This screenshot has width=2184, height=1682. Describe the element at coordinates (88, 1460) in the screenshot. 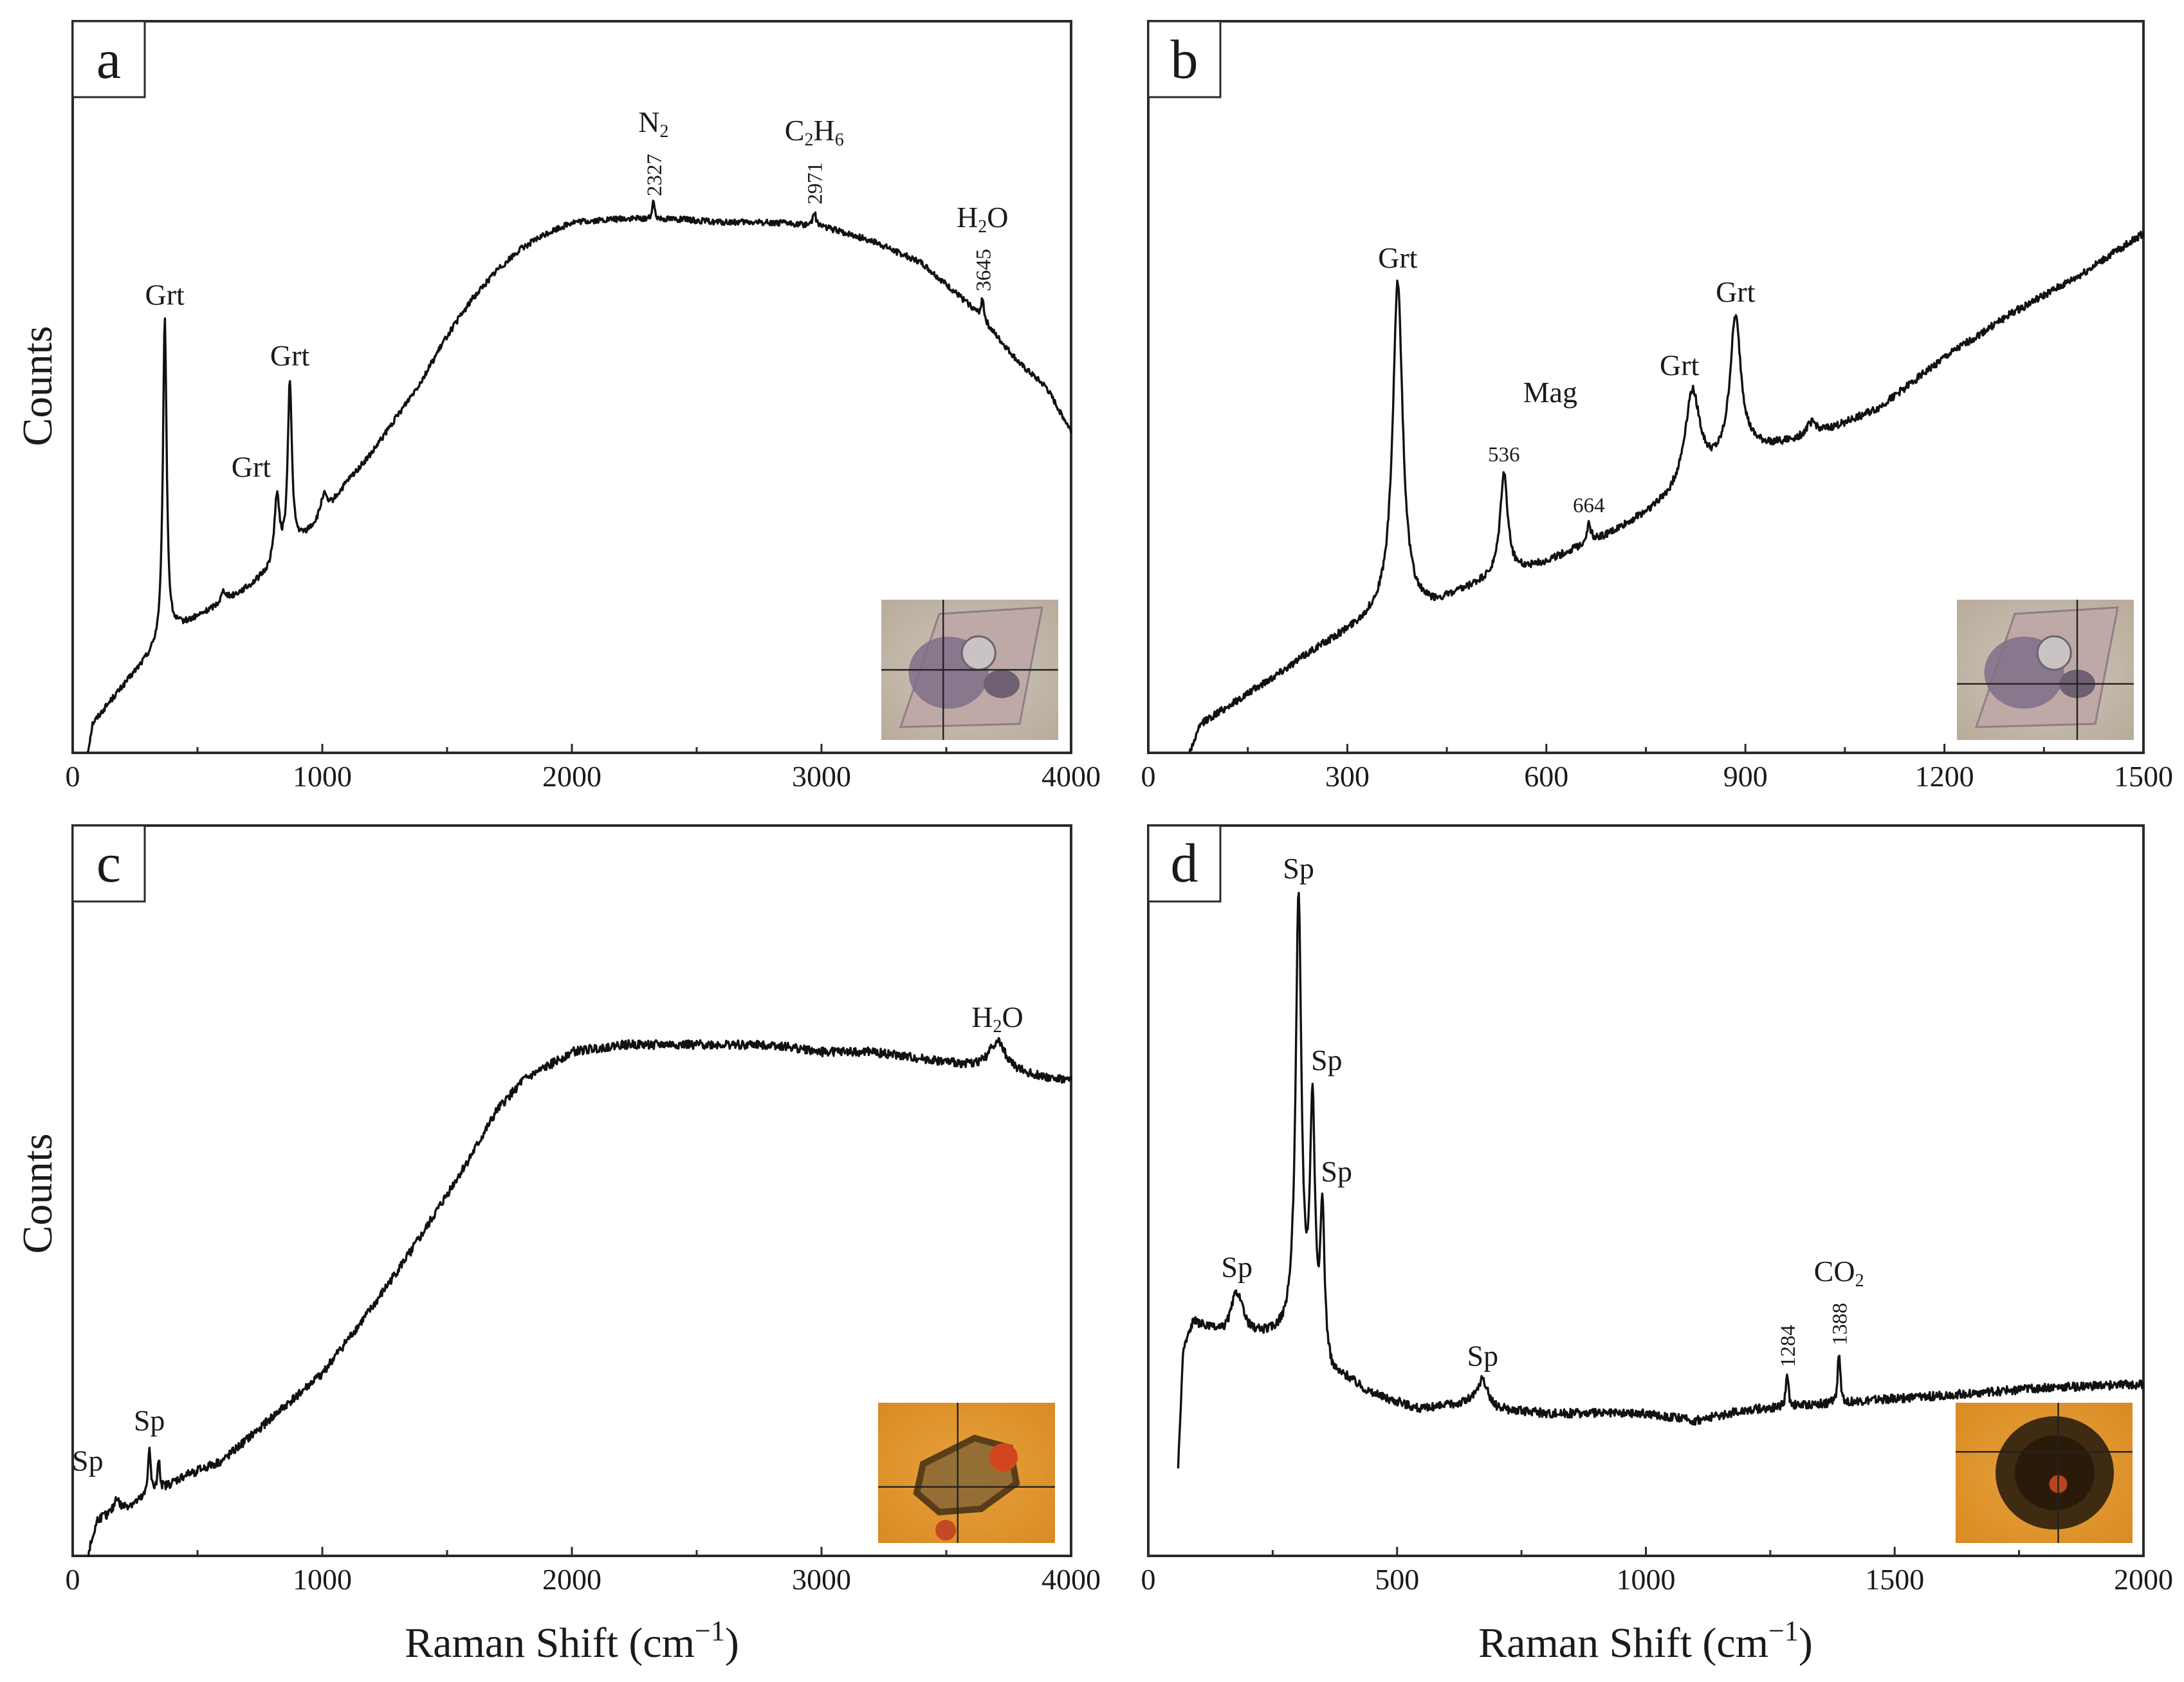

I see `peak-label-c-0: Sp` at that location.